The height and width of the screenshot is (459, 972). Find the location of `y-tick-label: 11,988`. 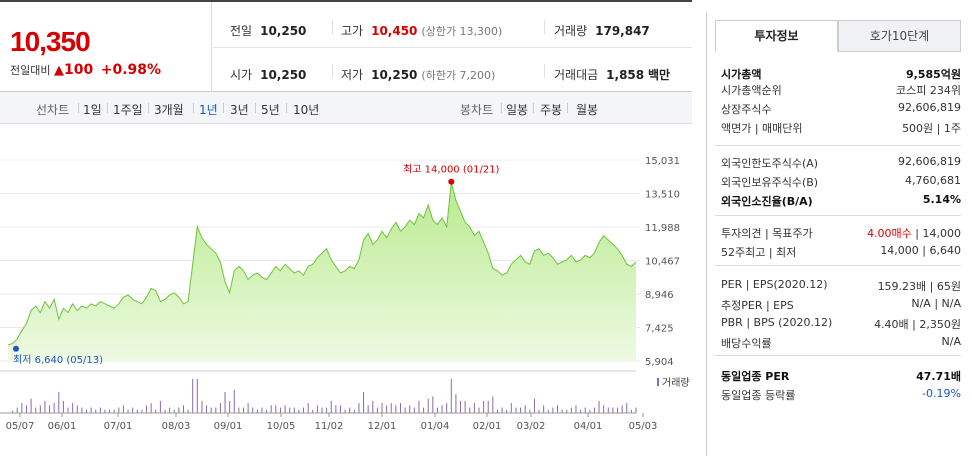

y-tick-label: 11,988 is located at coordinates (662, 228).